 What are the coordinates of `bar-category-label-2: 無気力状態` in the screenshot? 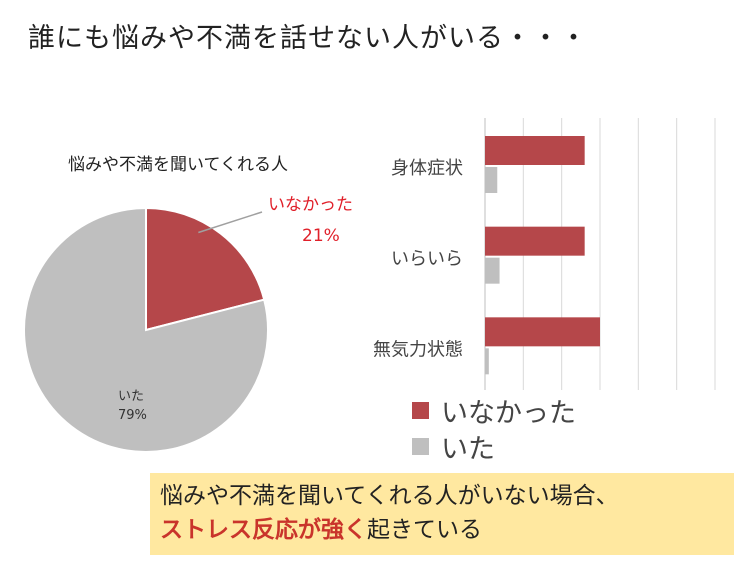 It's located at (418, 349).